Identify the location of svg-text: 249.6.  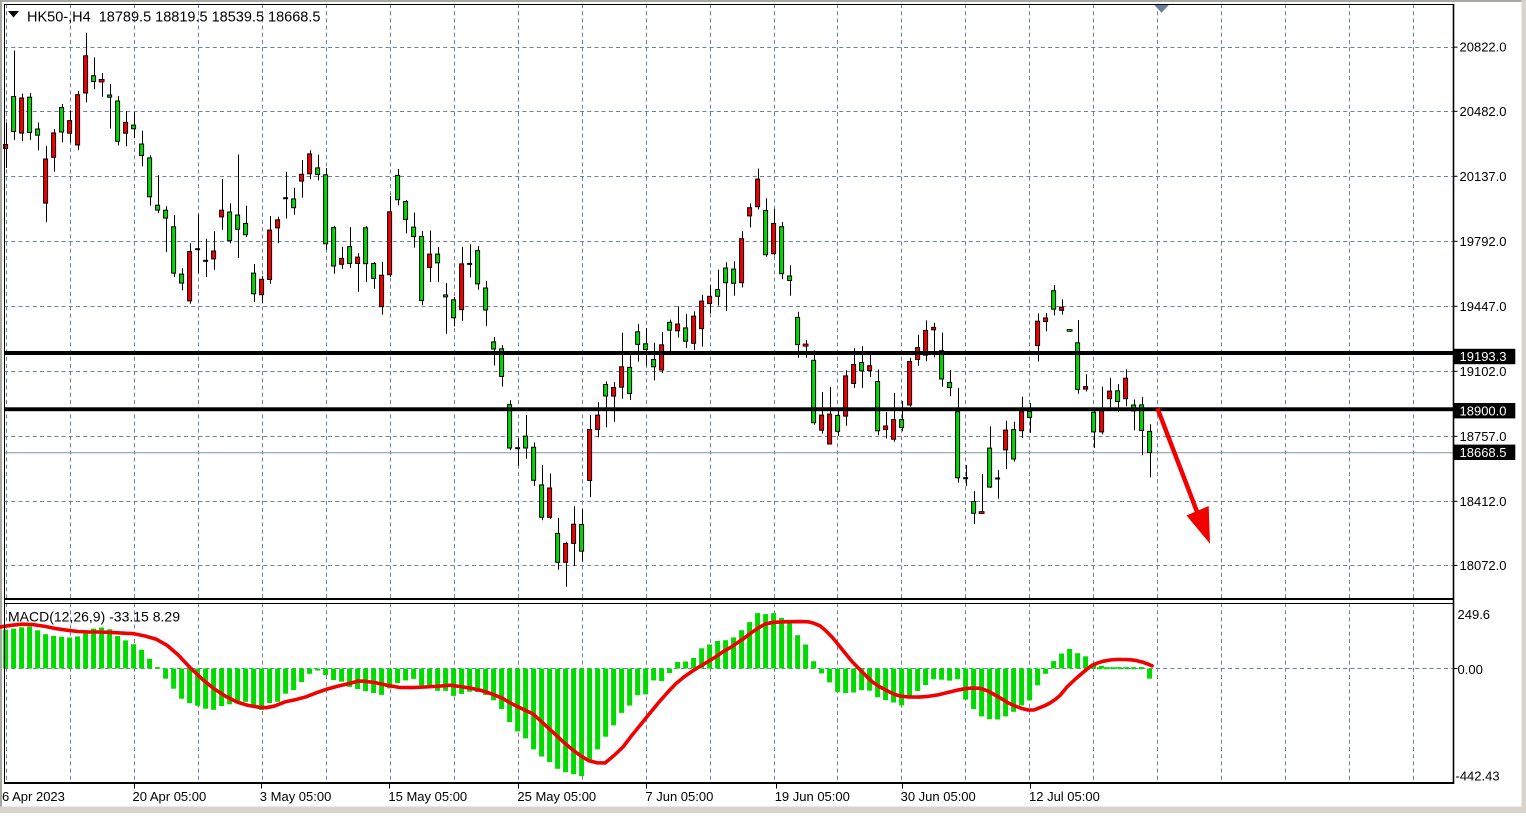
(1474, 614).